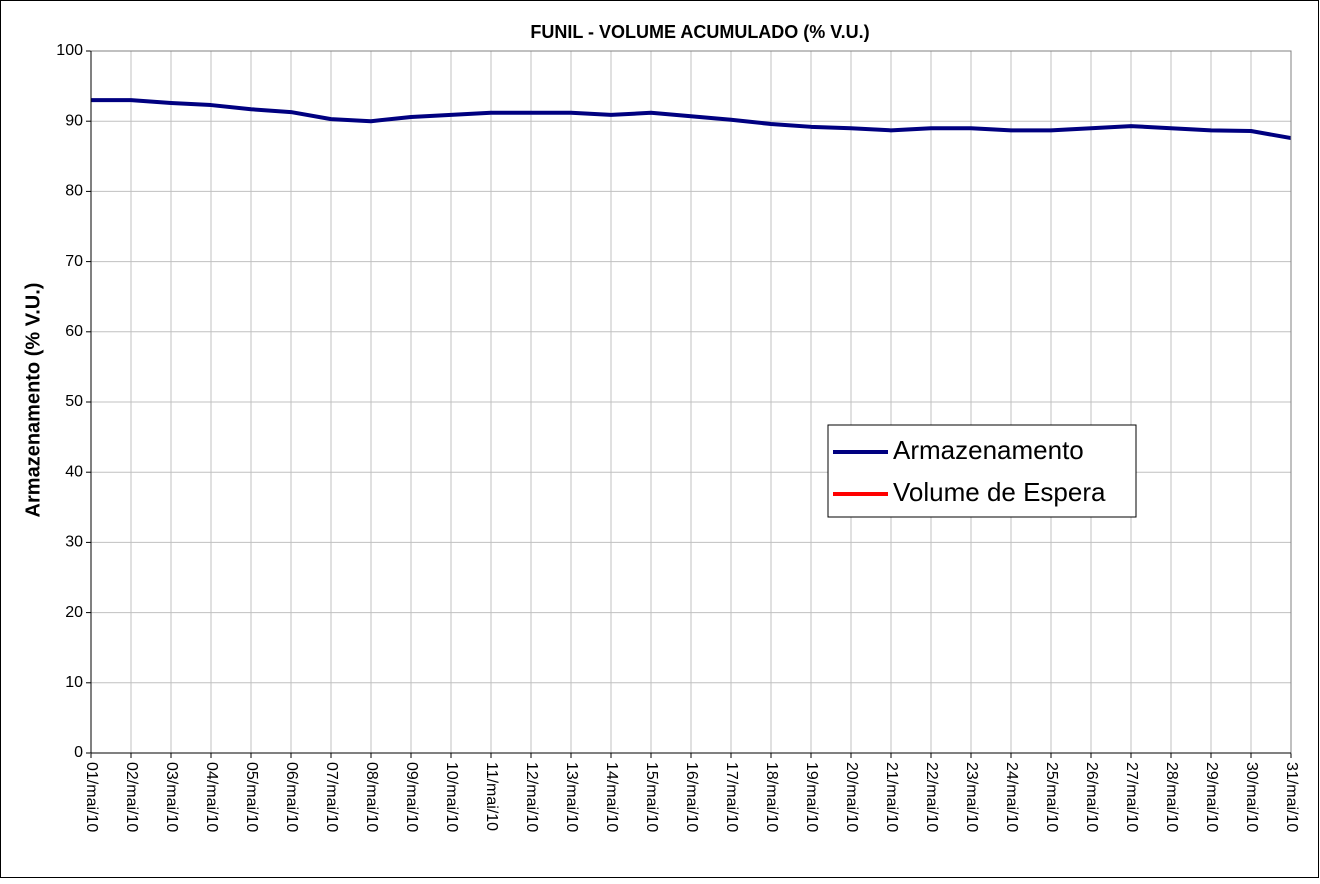 This screenshot has width=1320, height=884. Describe the element at coordinates (78, 752) in the screenshot. I see `y-tick-label: 0` at that location.